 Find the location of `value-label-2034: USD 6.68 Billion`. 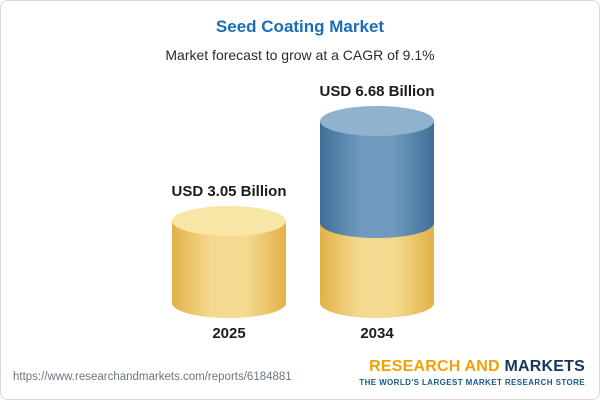

value-label-2034: USD 6.68 Billion is located at coordinates (377, 91).